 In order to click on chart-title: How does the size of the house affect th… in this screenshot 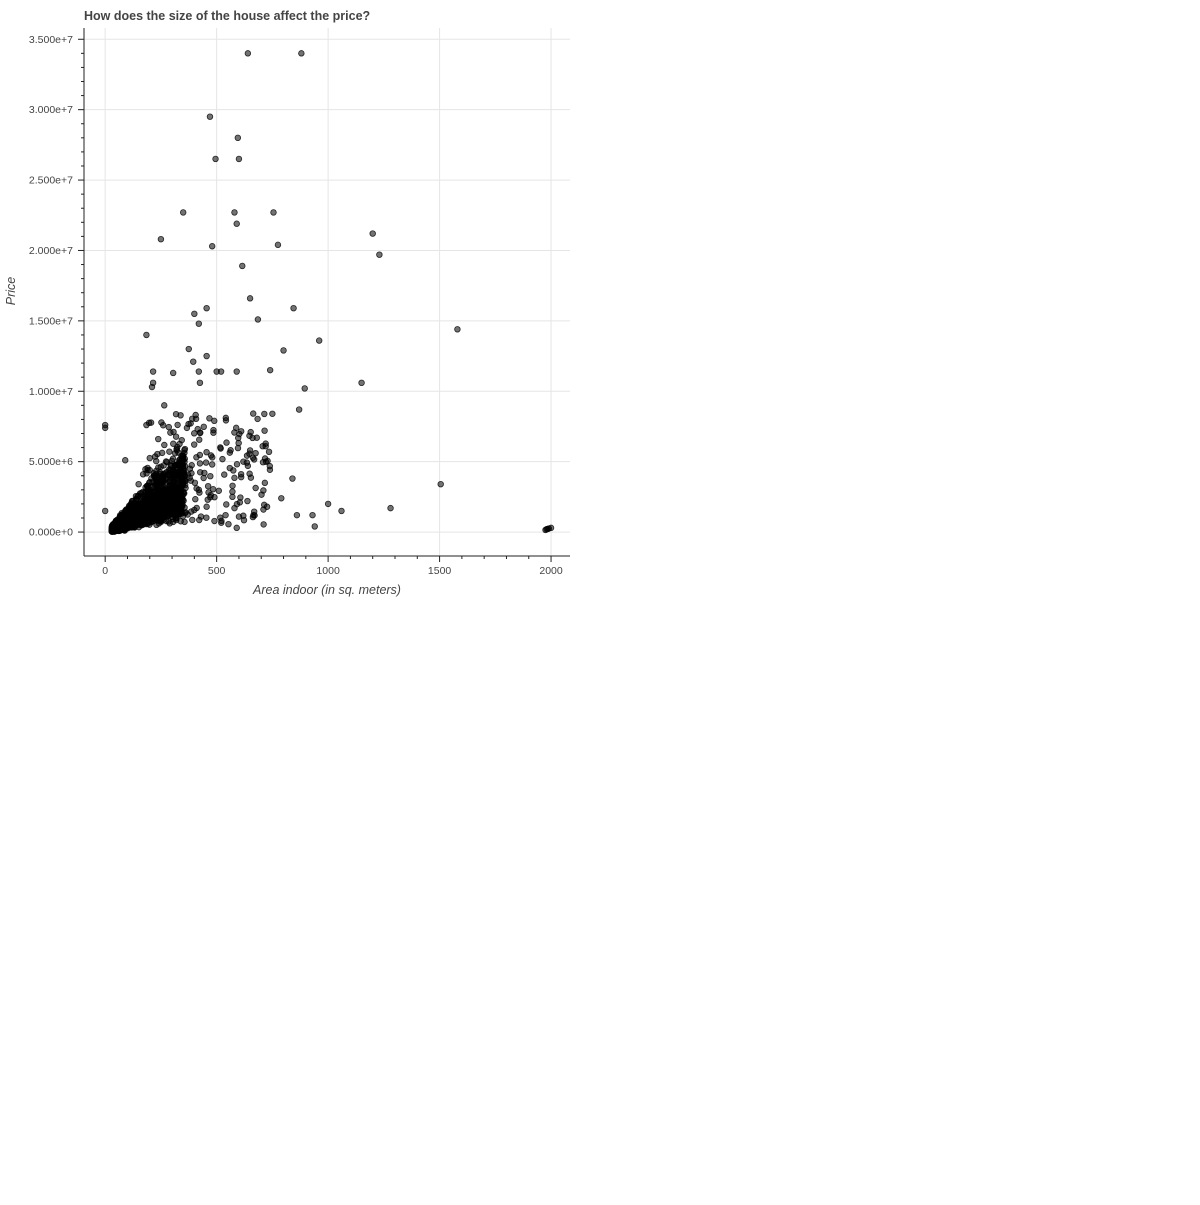, I will do `click(227, 16)`.